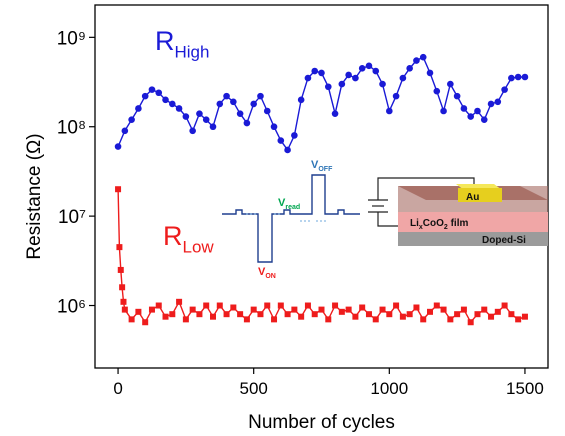 The image size is (565, 436). What do you see at coordinates (199, 247) in the screenshot?
I see `series-annotation-part: Low` at bounding box center [199, 247].